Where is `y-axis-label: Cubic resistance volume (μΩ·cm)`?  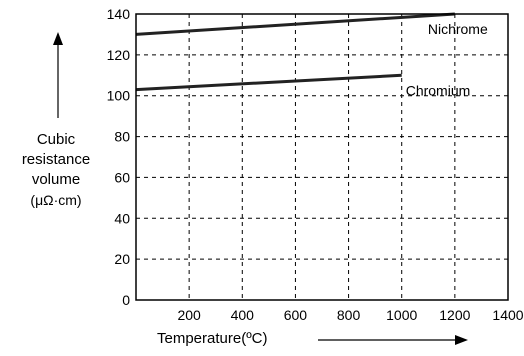 y-axis-label: Cubic resistance volume (μΩ·cm) is located at coordinates (56, 170).